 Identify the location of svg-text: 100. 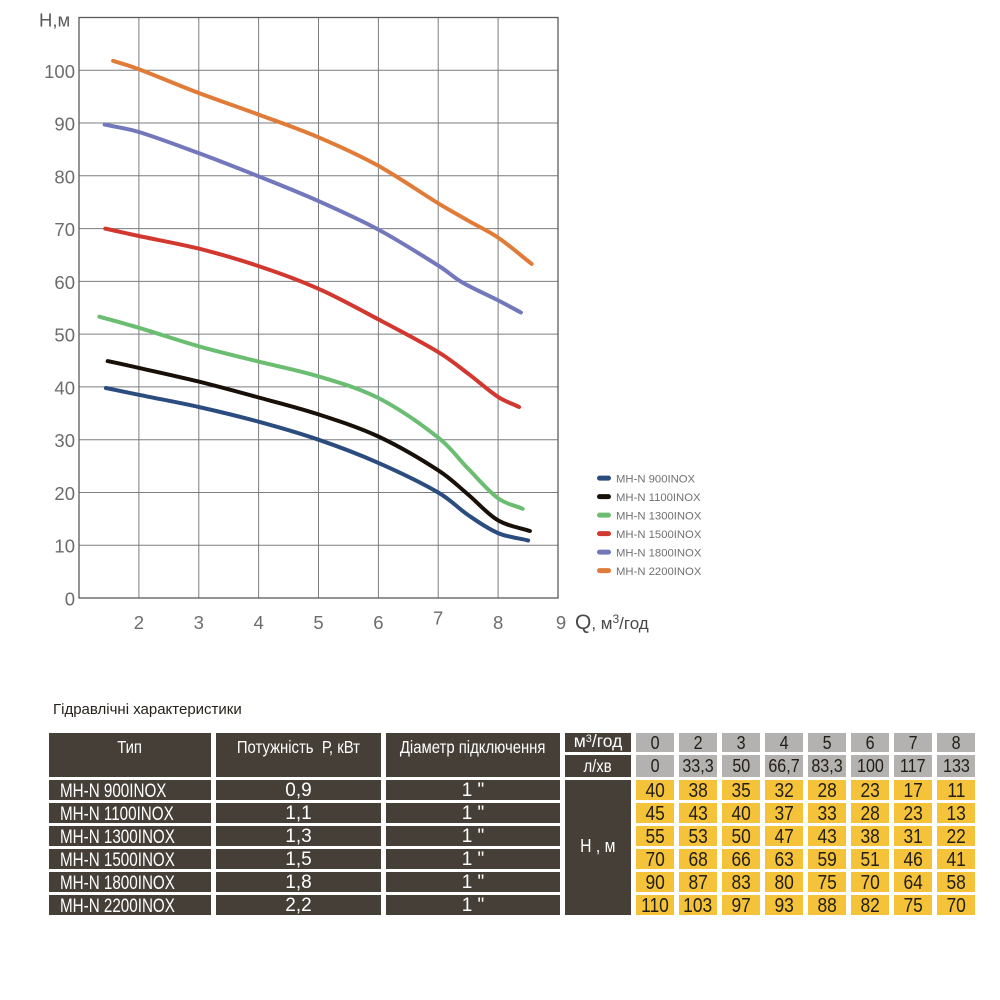
(59, 71).